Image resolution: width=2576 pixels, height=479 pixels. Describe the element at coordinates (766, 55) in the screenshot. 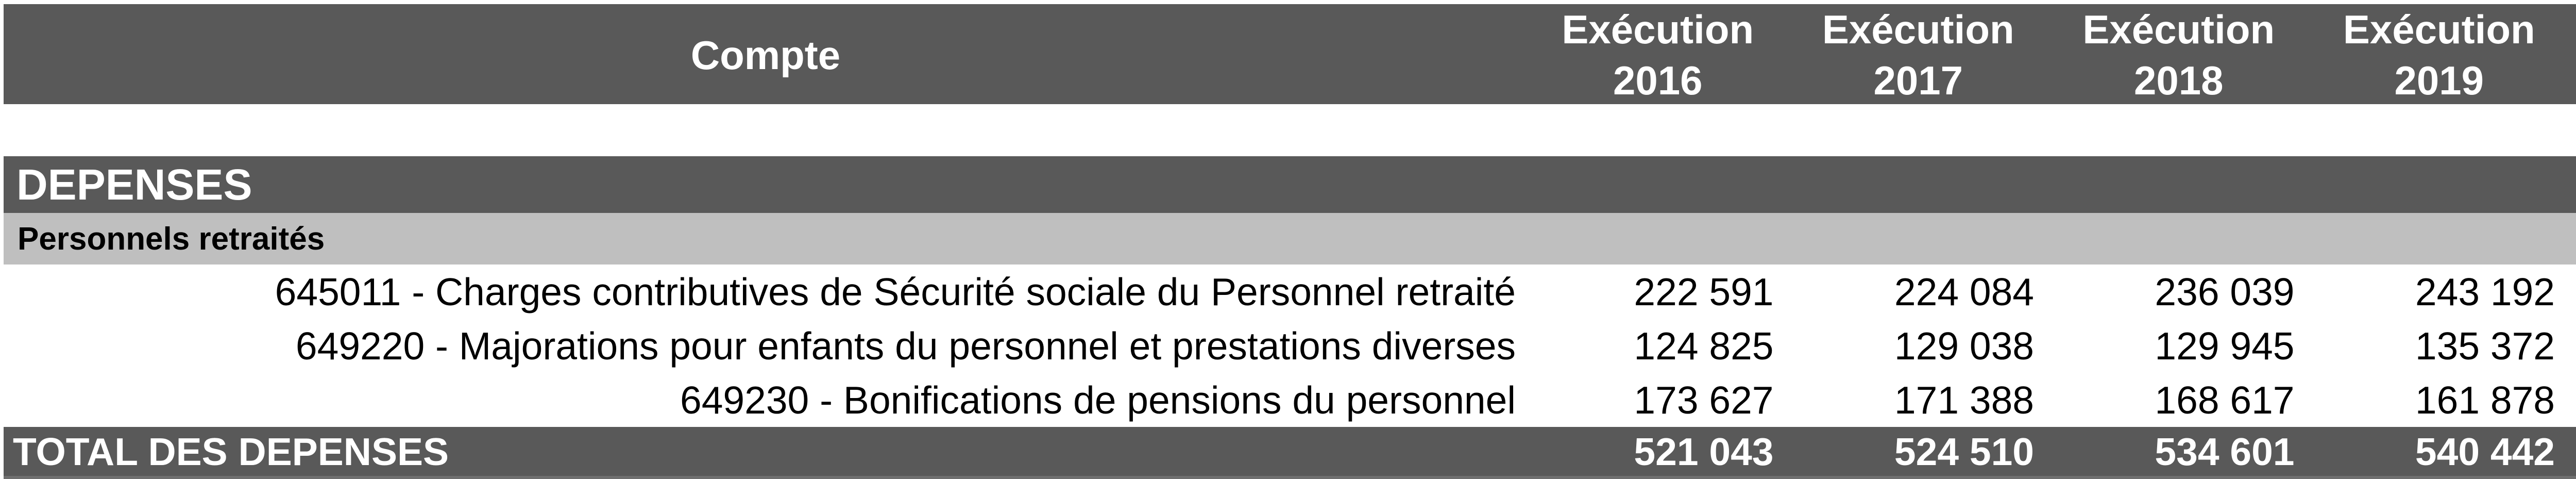

I see `column-header-compte: Compte` at that location.